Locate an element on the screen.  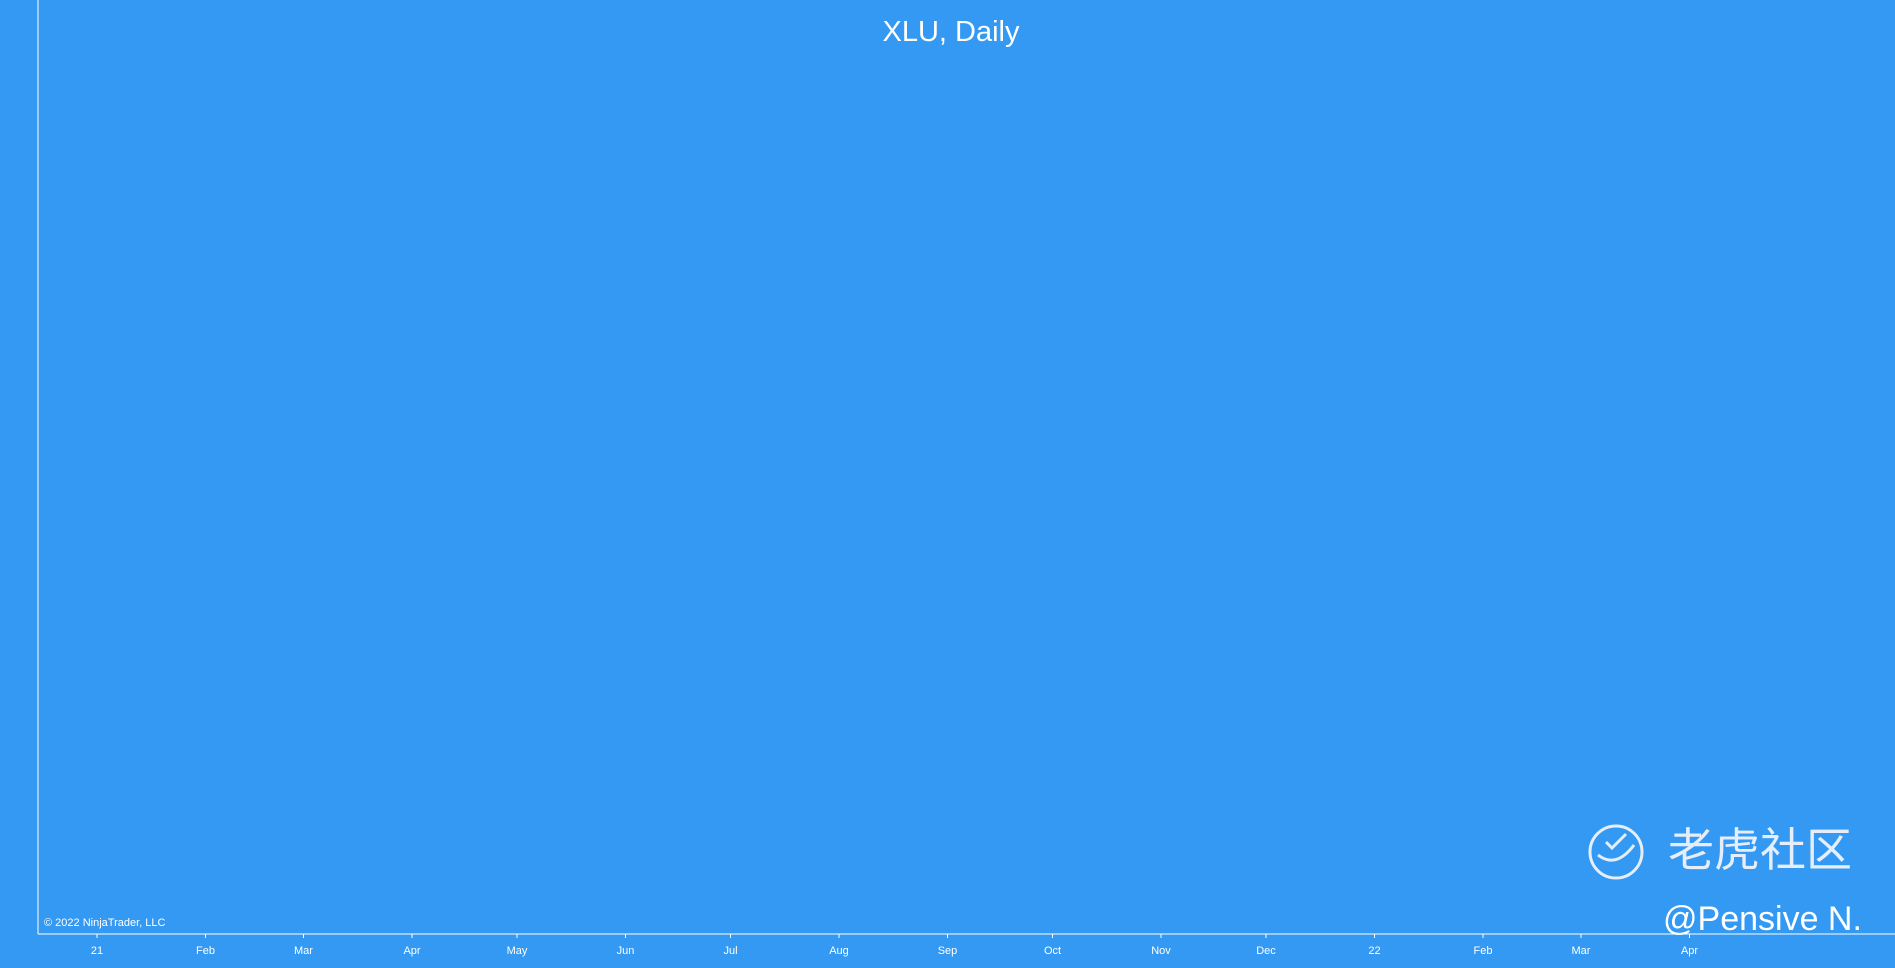
tiger-community-logo: 老虎社区 is located at coordinates (1720, 852).